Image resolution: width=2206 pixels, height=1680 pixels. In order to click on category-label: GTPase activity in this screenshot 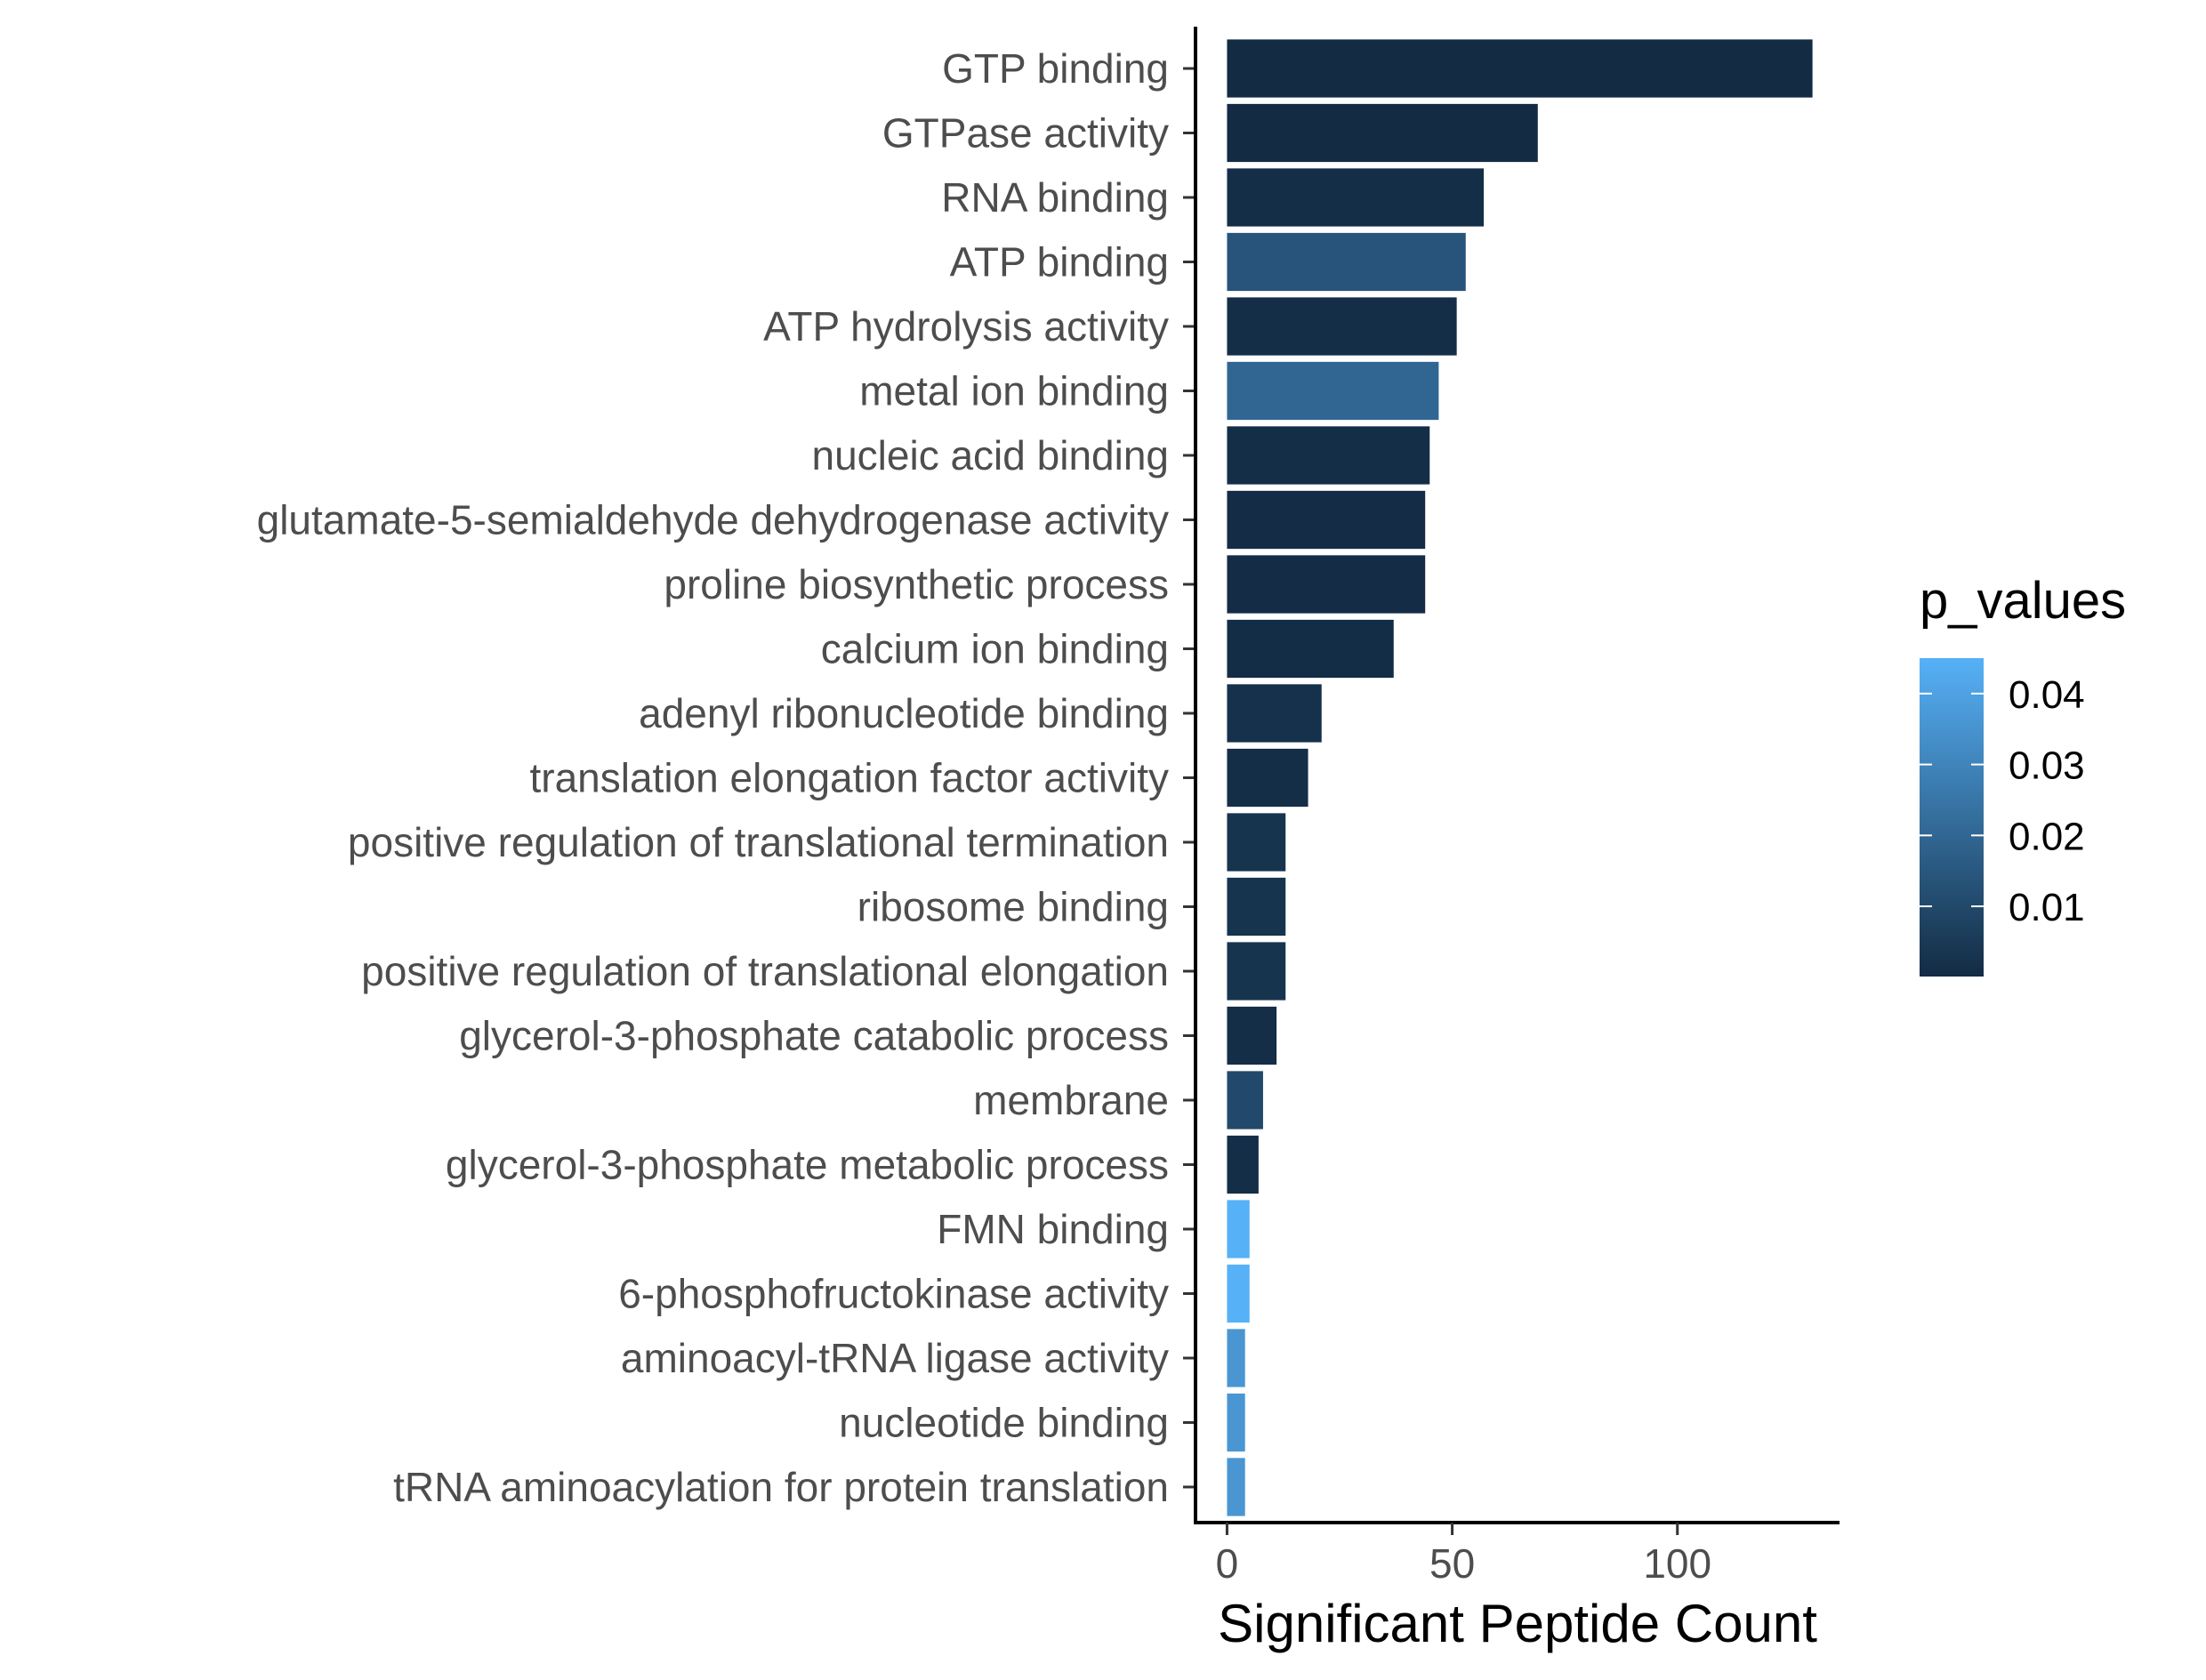, I will do `click(1025, 133)`.